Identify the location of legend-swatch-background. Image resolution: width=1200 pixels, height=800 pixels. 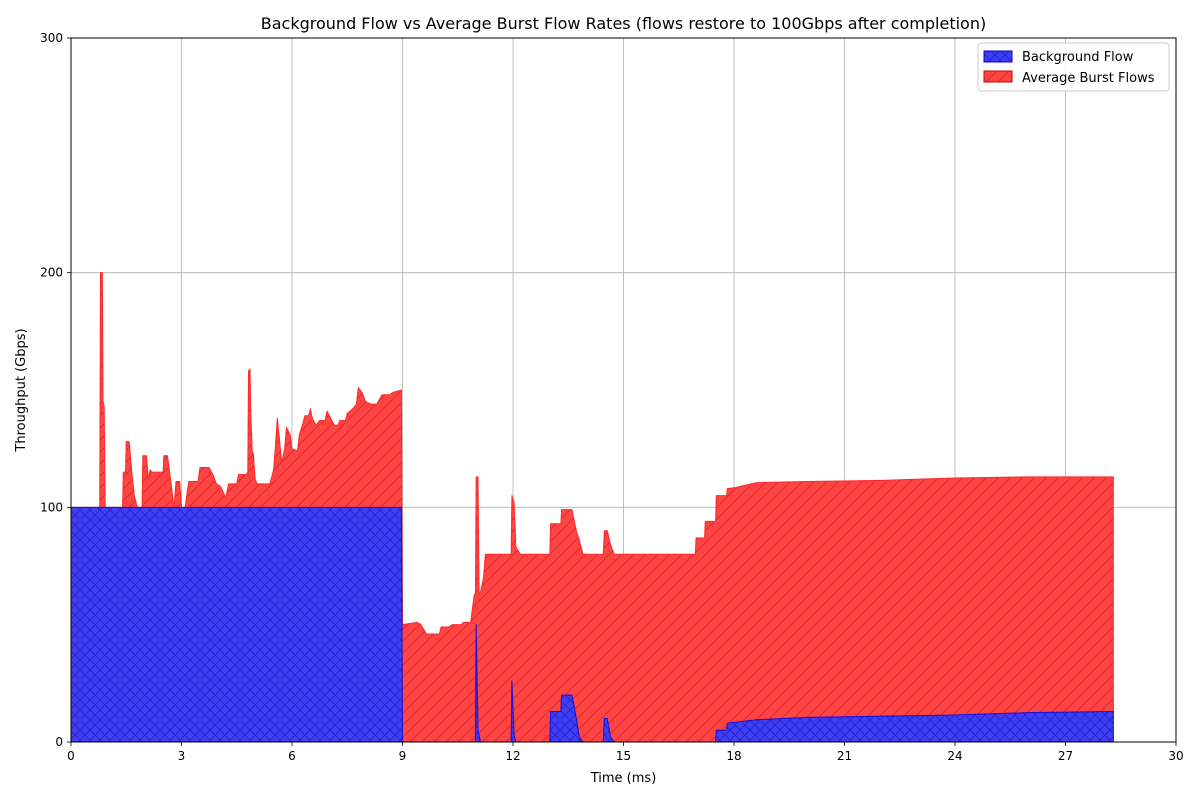
(998, 56).